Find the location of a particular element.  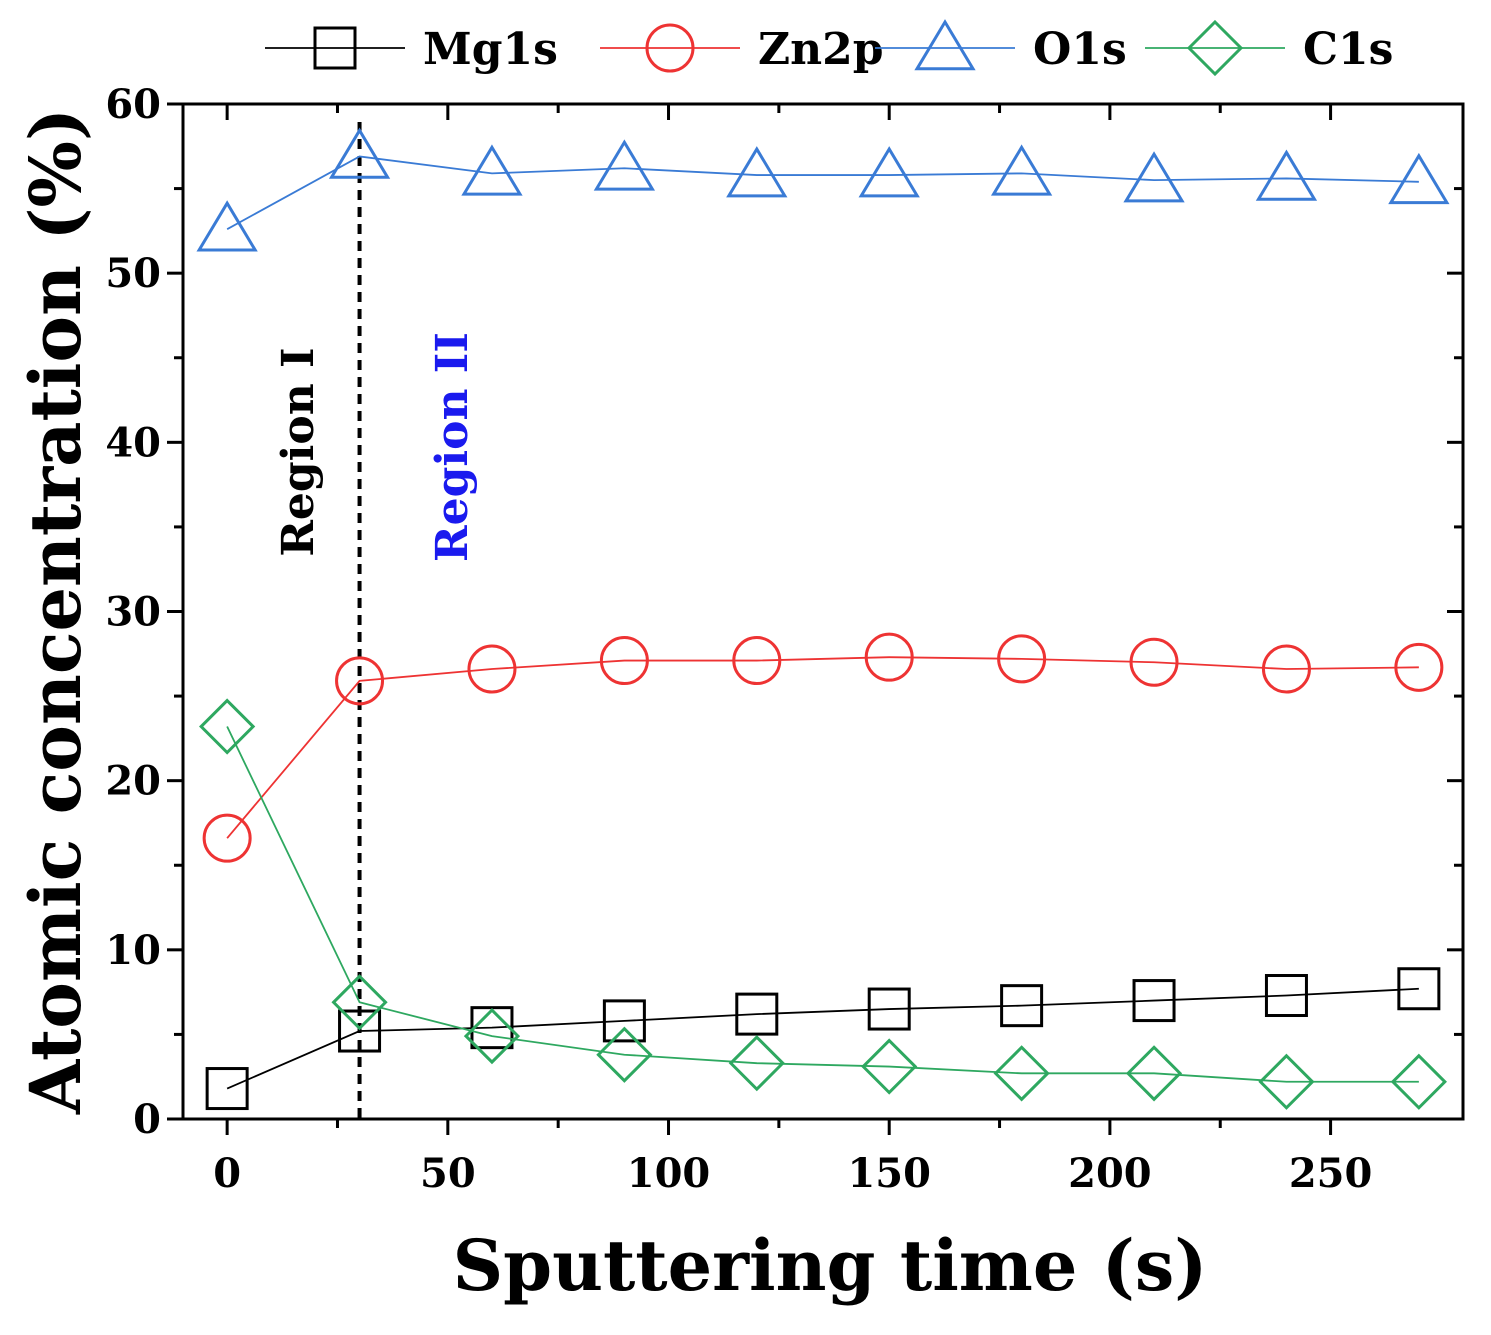

legend-label-mg1s: Mg1s is located at coordinates (490, 49).